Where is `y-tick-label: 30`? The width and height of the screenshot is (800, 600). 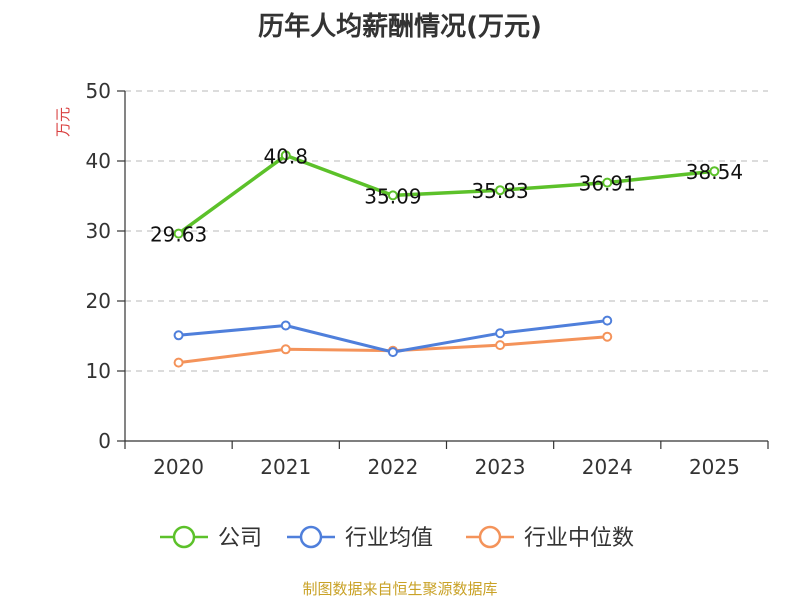
y-tick-label: 30 is located at coordinates (98, 231).